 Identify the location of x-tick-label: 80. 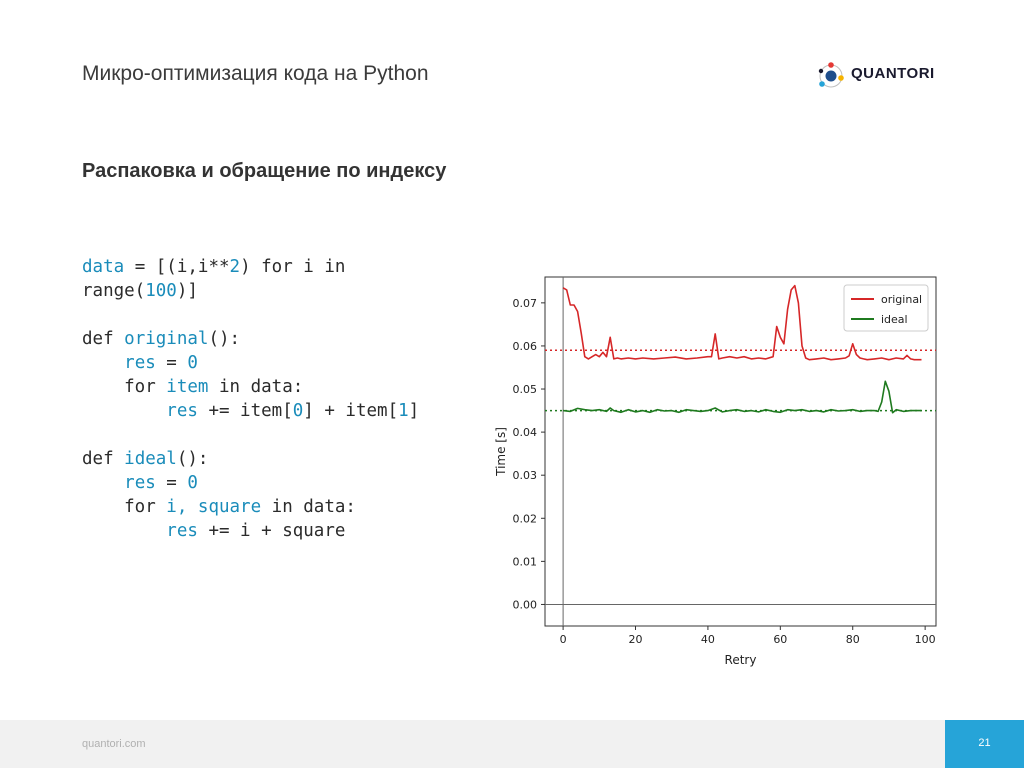
(853, 639).